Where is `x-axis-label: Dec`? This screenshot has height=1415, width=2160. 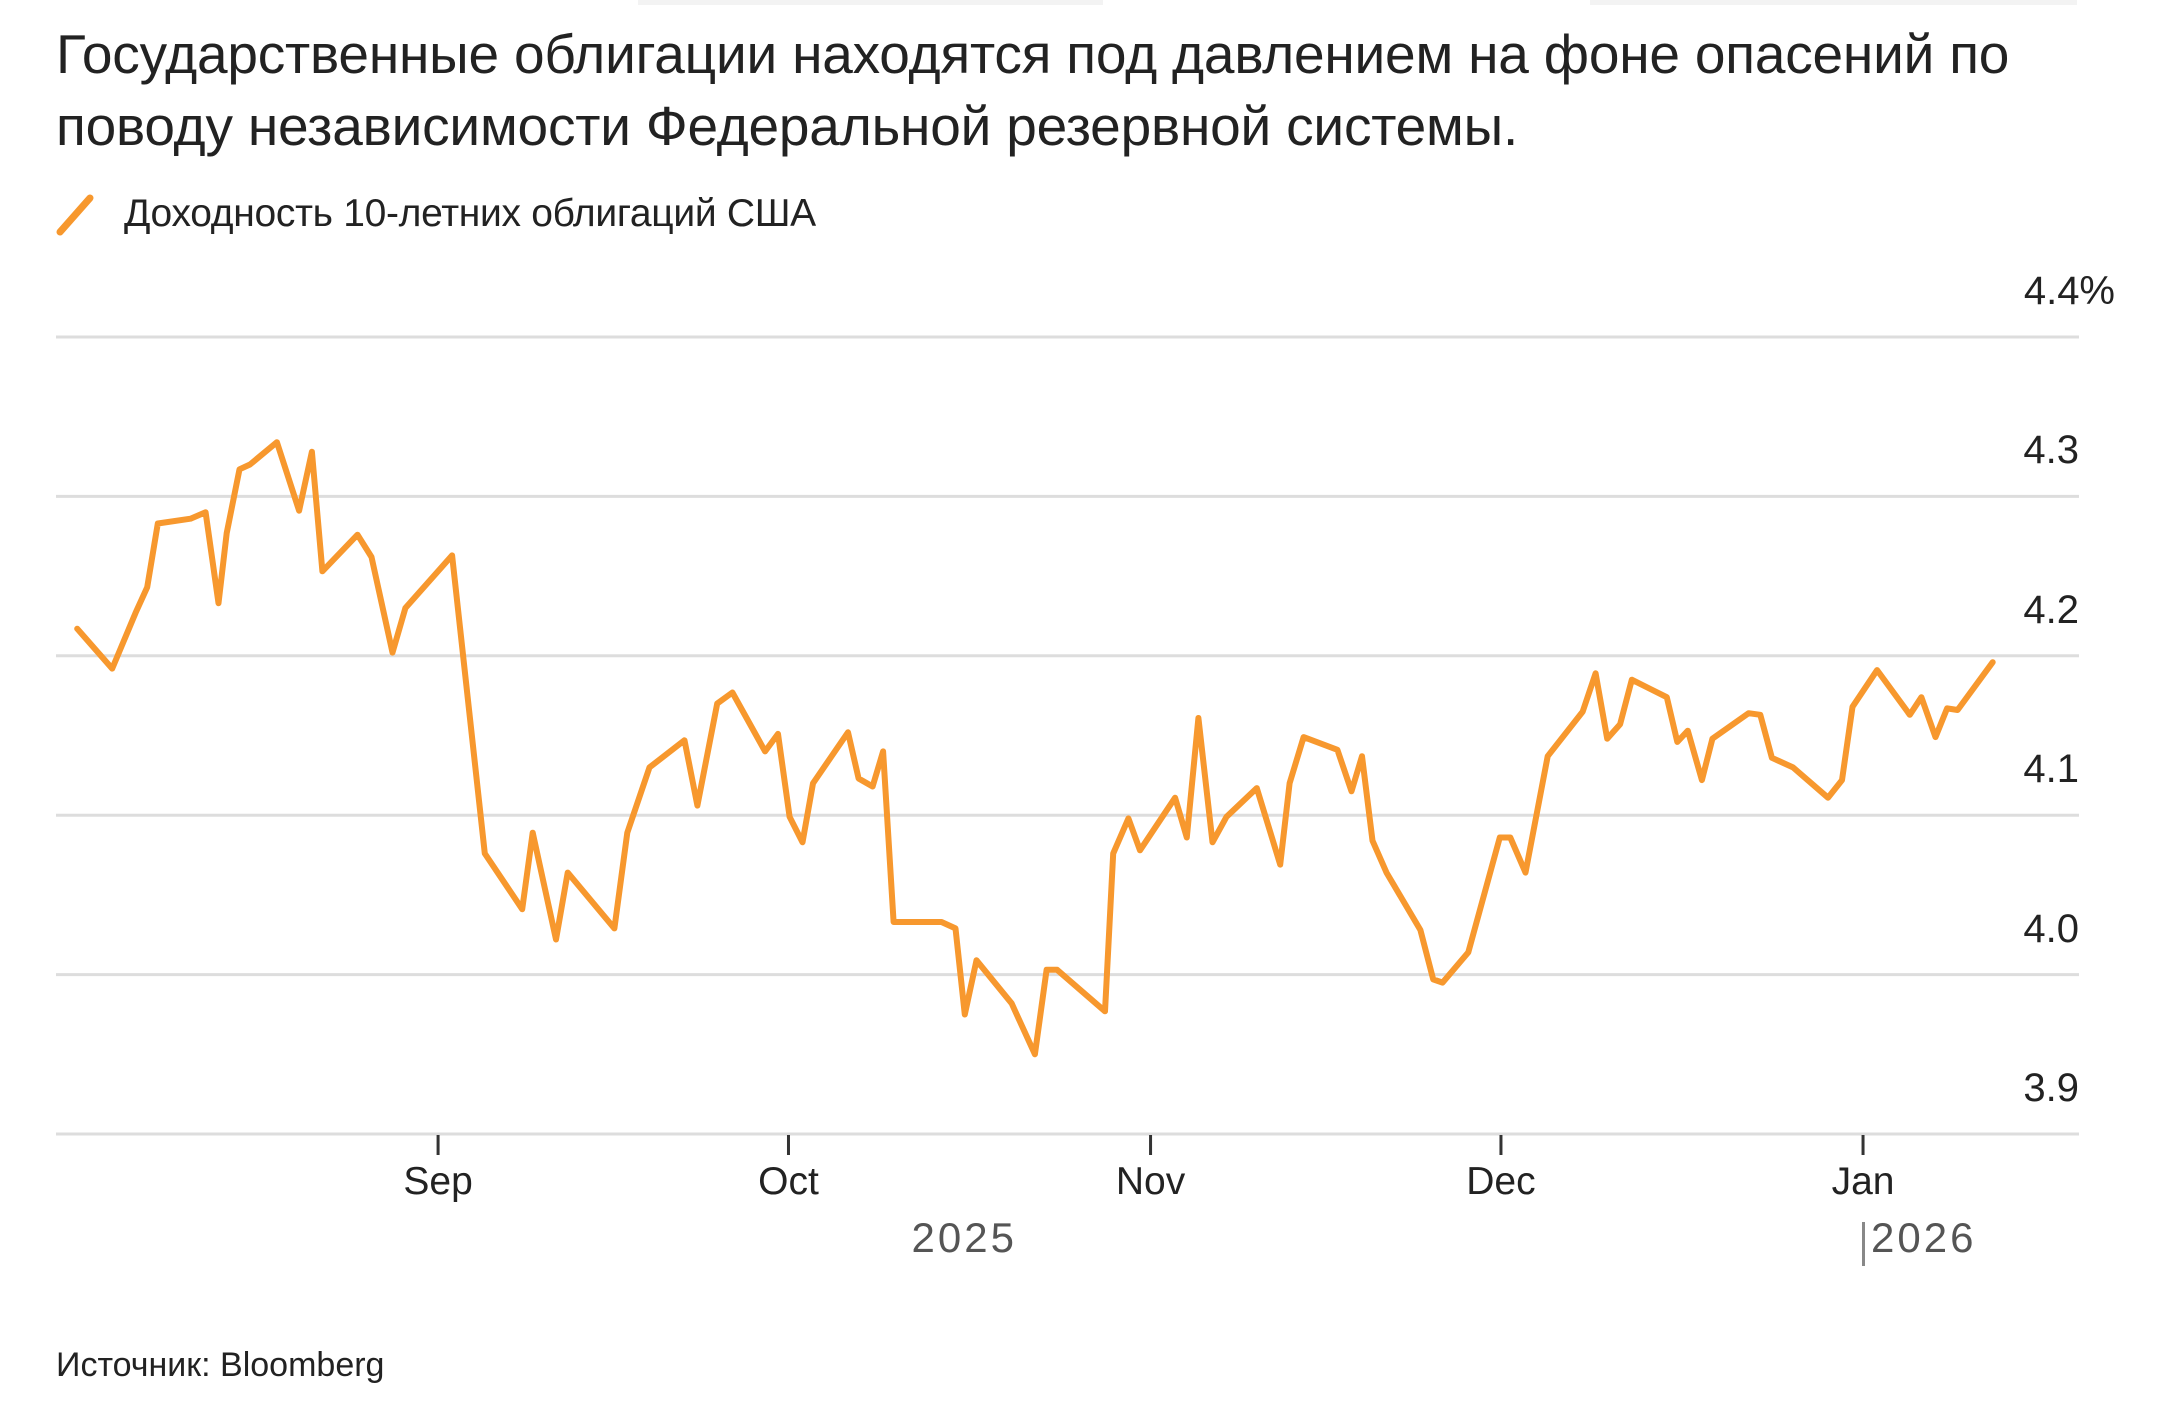 x-axis-label: Dec is located at coordinates (1501, 1181).